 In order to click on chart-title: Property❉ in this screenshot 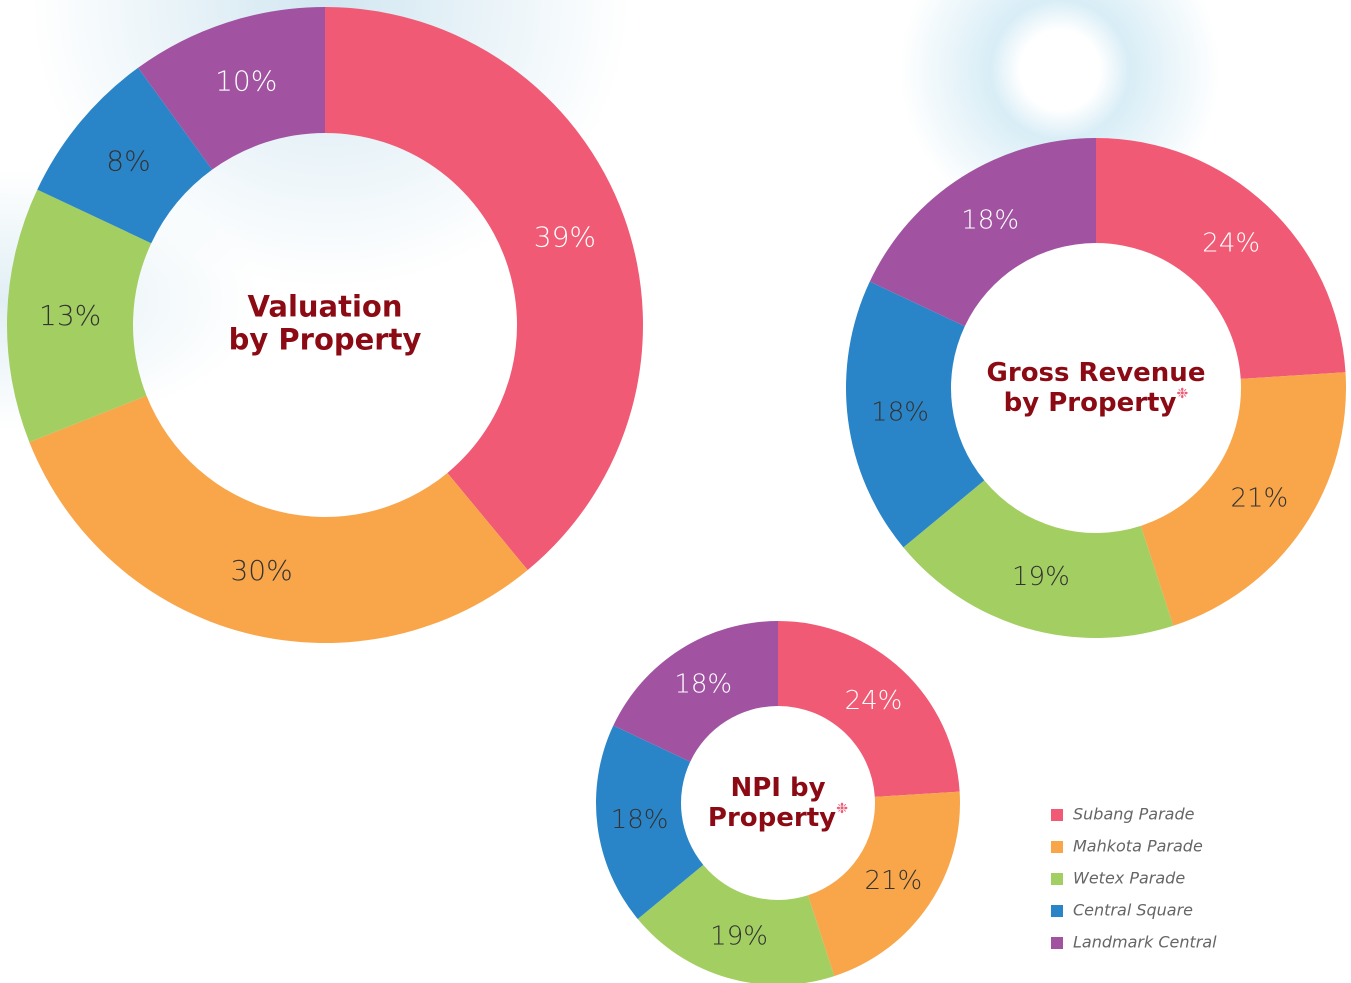, I will do `click(778, 817)`.